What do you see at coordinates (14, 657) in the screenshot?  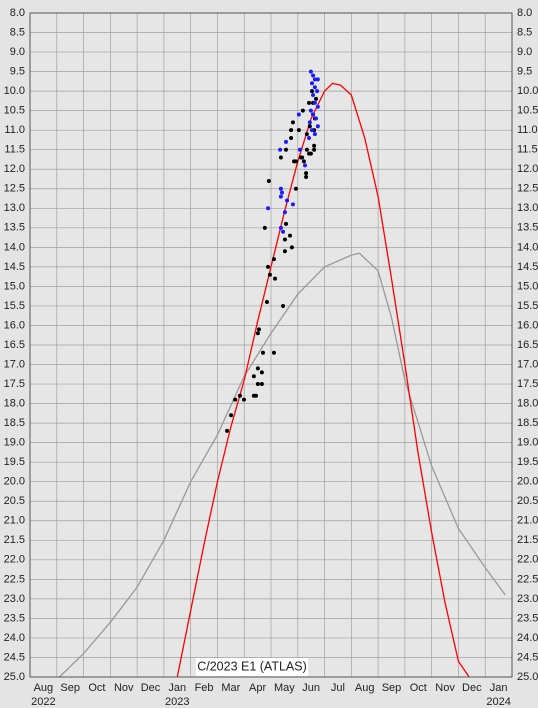 I see `y-tick-label: 24.5` at bounding box center [14, 657].